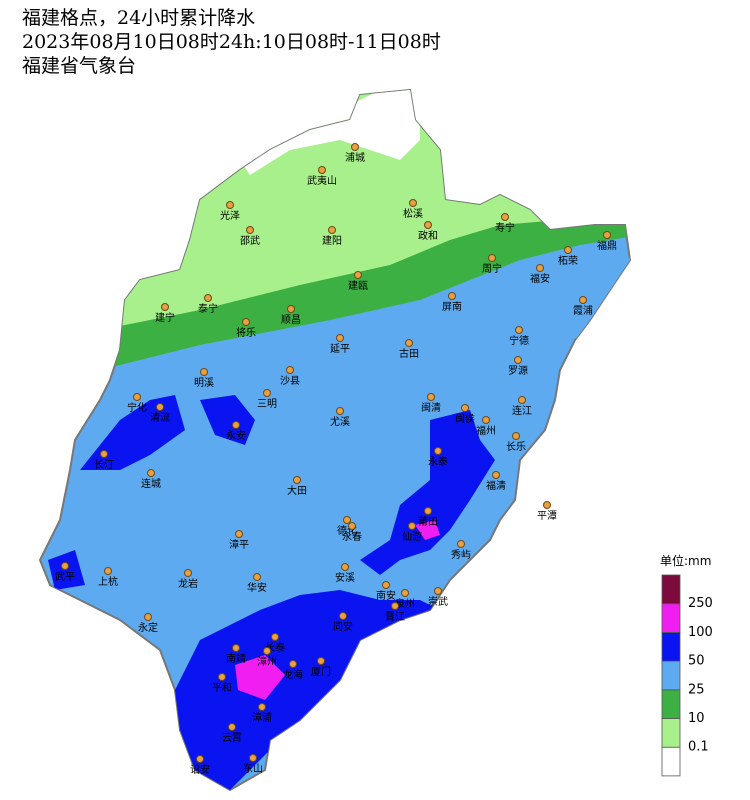 Image resolution: width=750 pixels, height=800 pixels. I want to click on city-label: 秀屿, so click(461, 555).